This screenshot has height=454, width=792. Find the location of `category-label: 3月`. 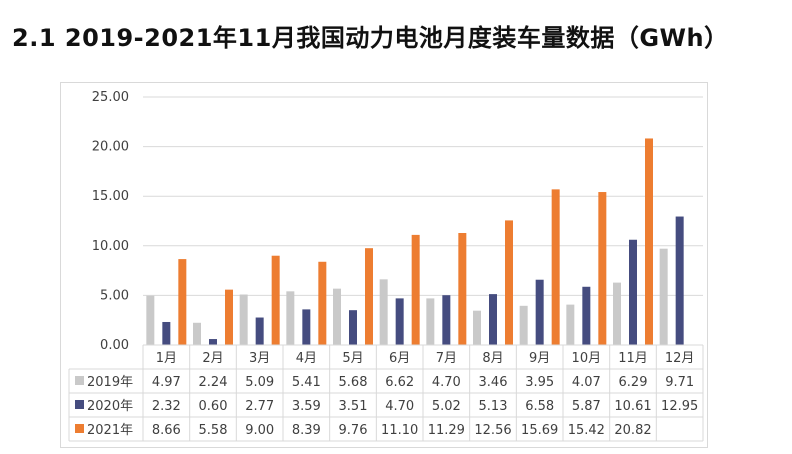

category-label: 3月 is located at coordinates (259, 358).